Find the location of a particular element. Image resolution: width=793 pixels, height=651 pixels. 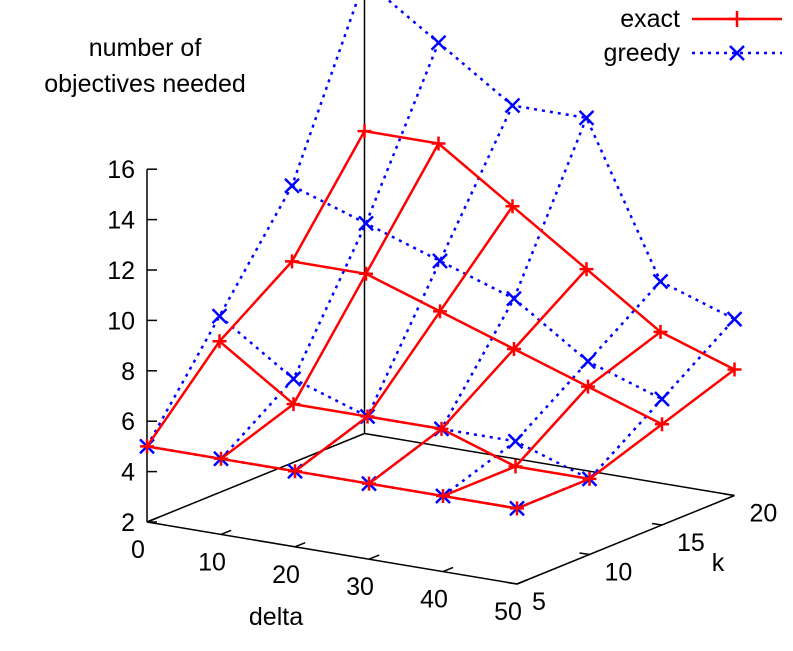

legend-label-exact: exact is located at coordinates (650, 19).